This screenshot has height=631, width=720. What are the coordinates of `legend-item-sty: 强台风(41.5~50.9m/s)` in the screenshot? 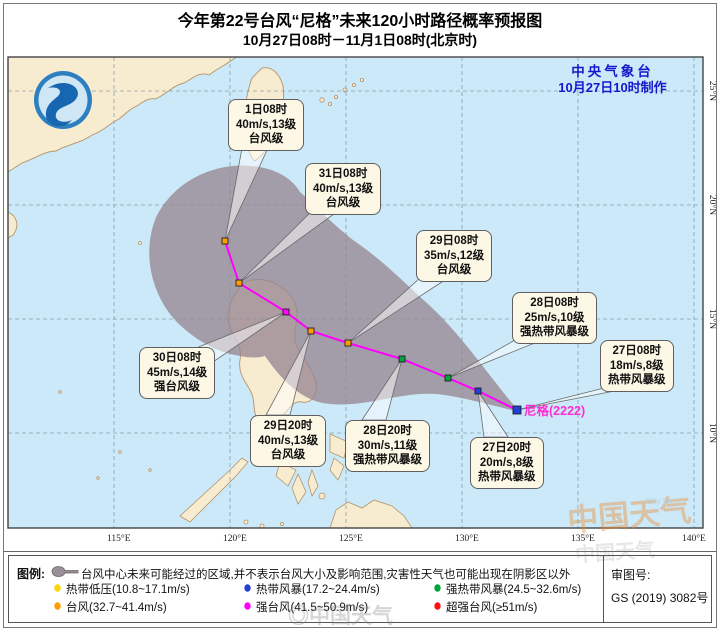 It's located at (305, 607).